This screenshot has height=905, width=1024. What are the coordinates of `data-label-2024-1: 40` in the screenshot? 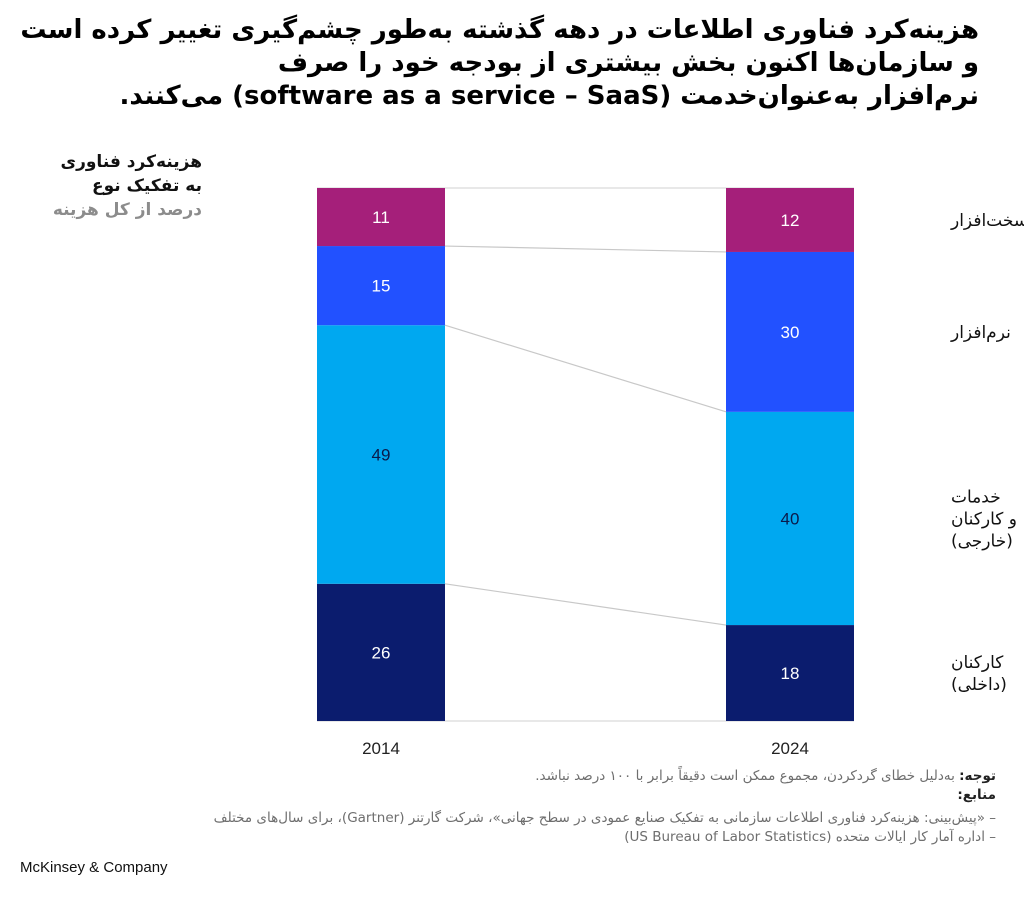 It's located at (790, 518).